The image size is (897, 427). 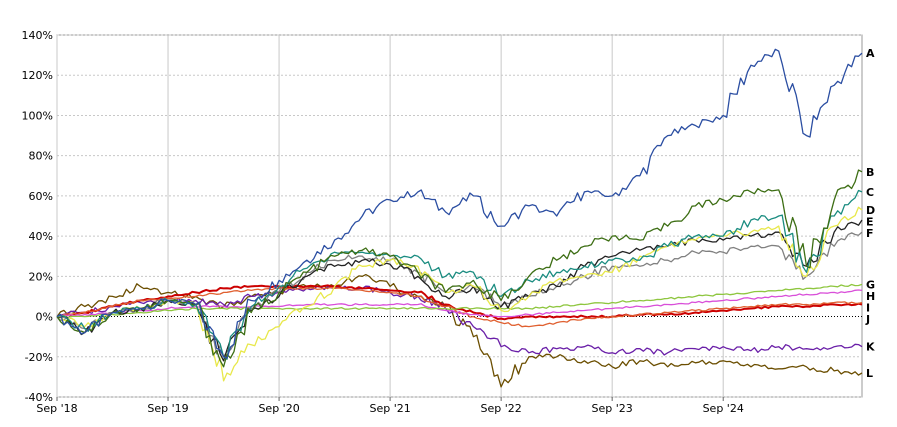 I want to click on y-tick-label: 80%, so click(x=41, y=156).